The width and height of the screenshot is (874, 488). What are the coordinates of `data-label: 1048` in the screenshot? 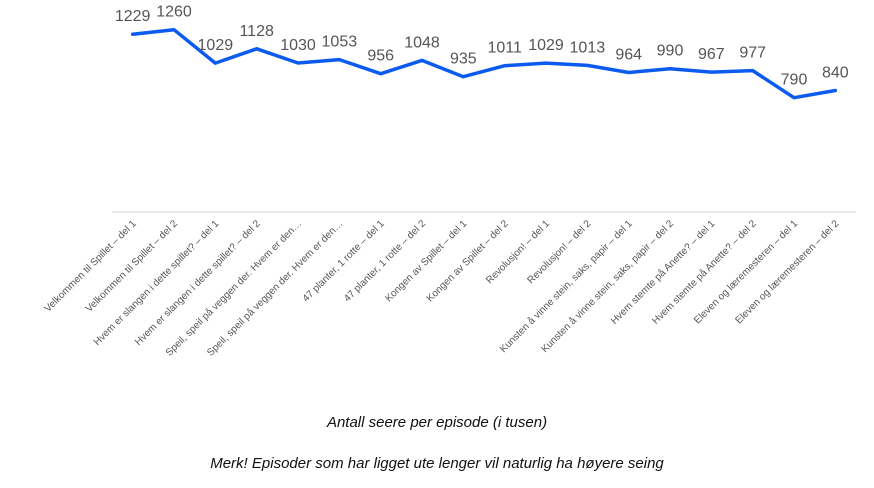 It's located at (422, 42).